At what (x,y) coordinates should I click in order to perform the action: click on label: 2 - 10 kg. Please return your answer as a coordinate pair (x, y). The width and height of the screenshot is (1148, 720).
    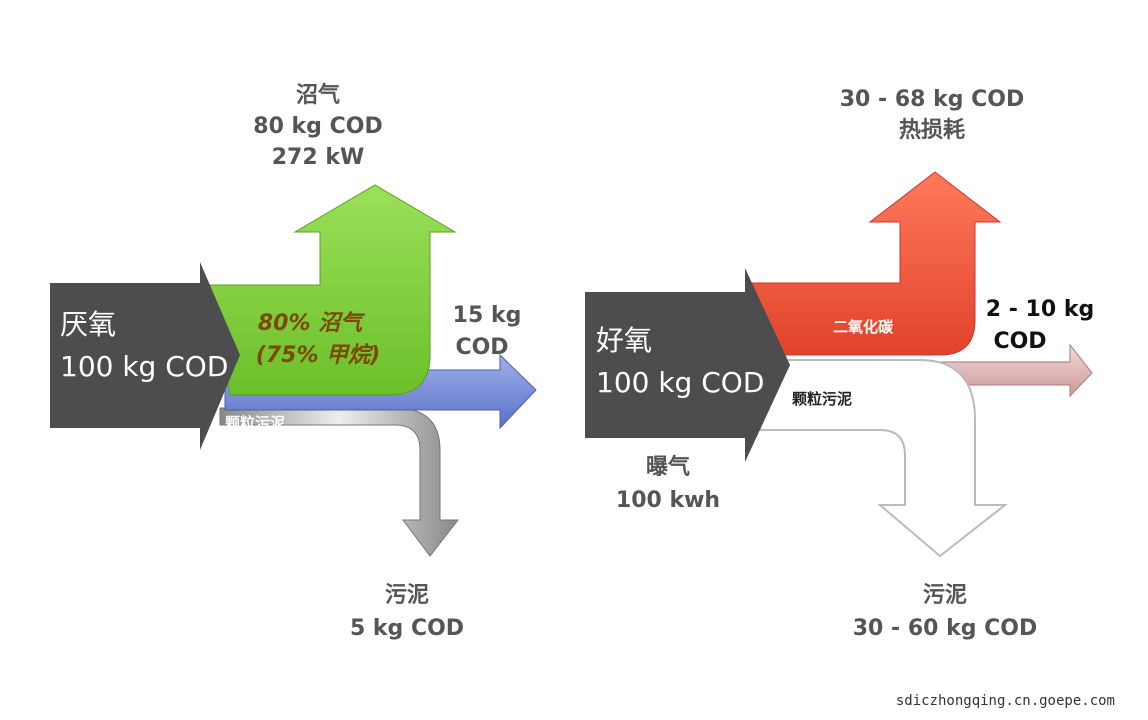
    Looking at the image, I should click on (1040, 309).